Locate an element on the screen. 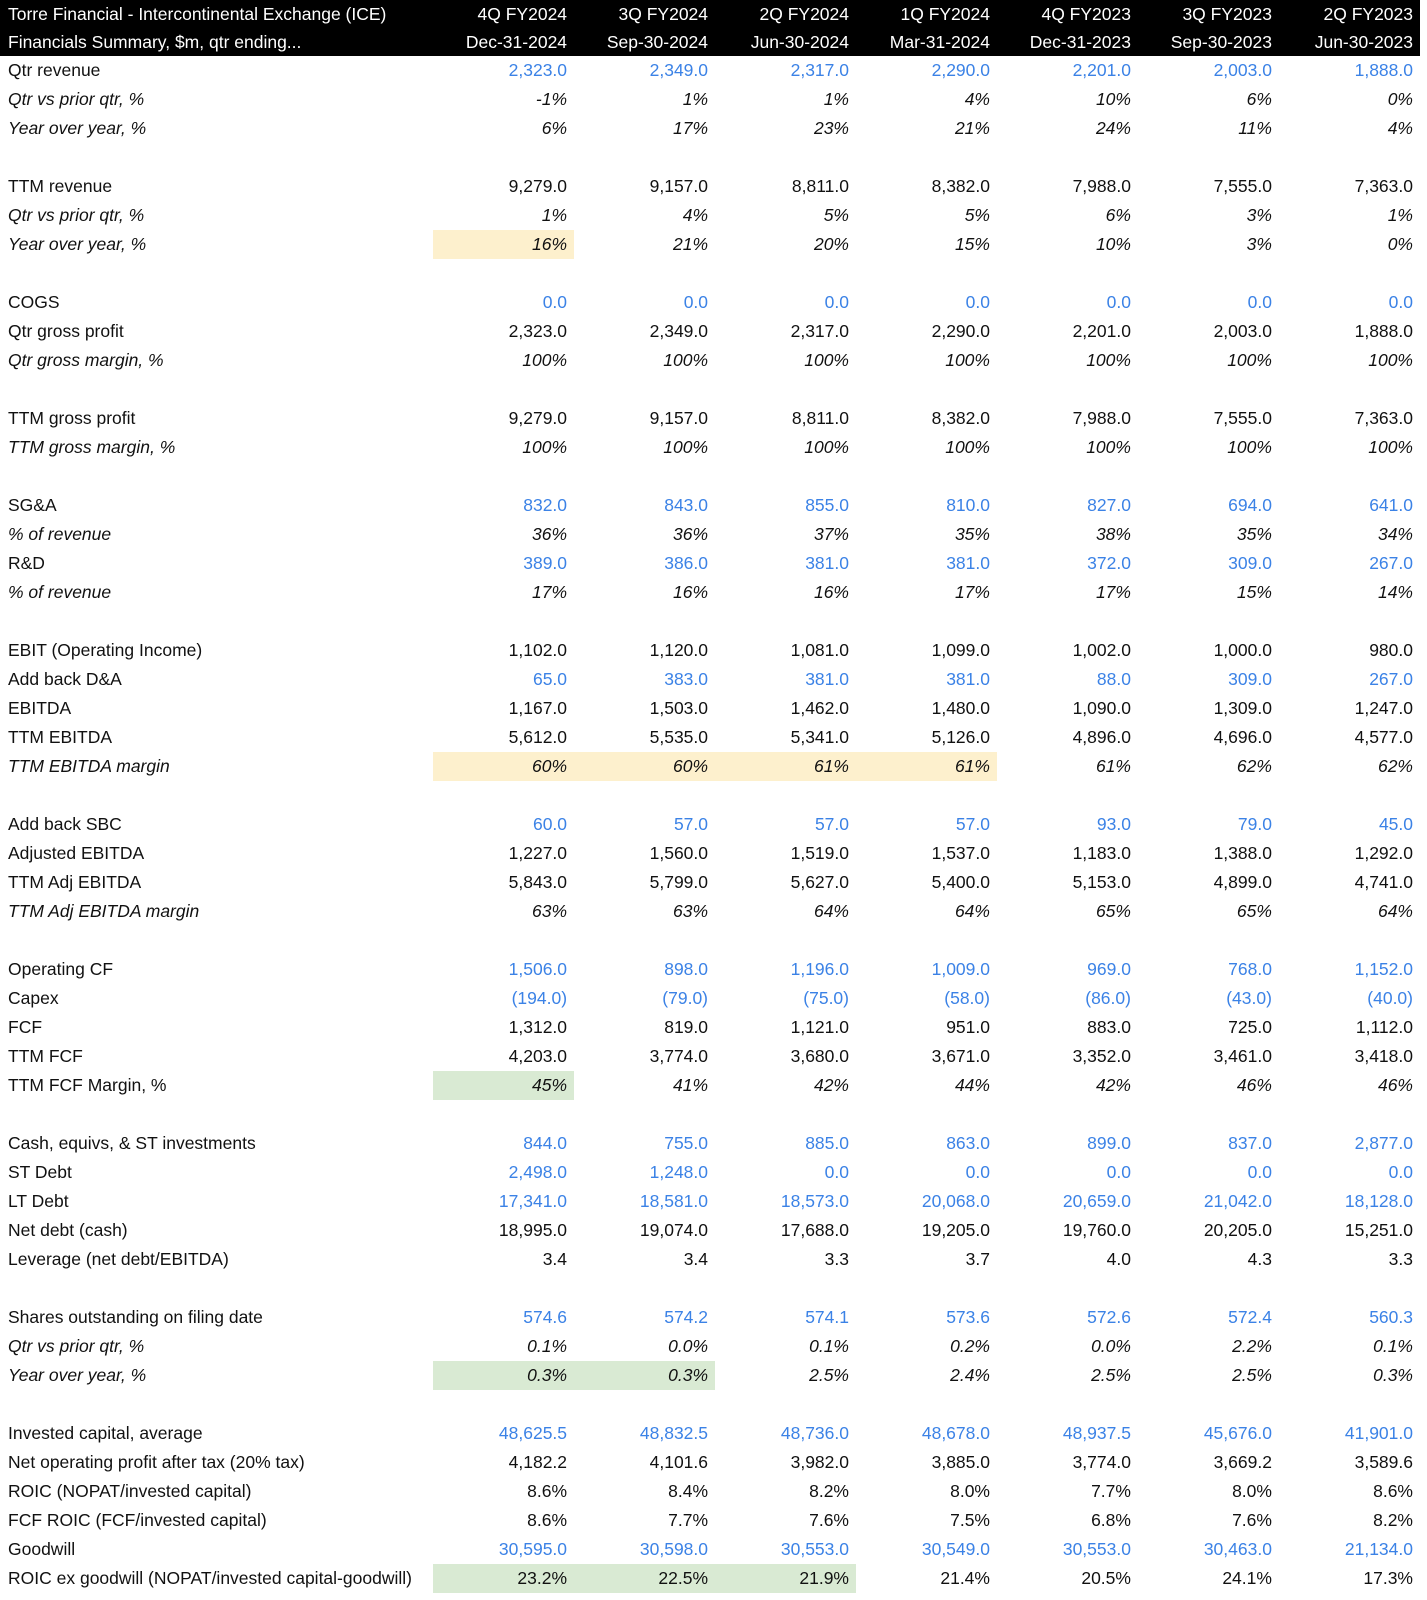 This screenshot has width=1427, height=1600. value-cell: 573.6 is located at coordinates (968, 1317).